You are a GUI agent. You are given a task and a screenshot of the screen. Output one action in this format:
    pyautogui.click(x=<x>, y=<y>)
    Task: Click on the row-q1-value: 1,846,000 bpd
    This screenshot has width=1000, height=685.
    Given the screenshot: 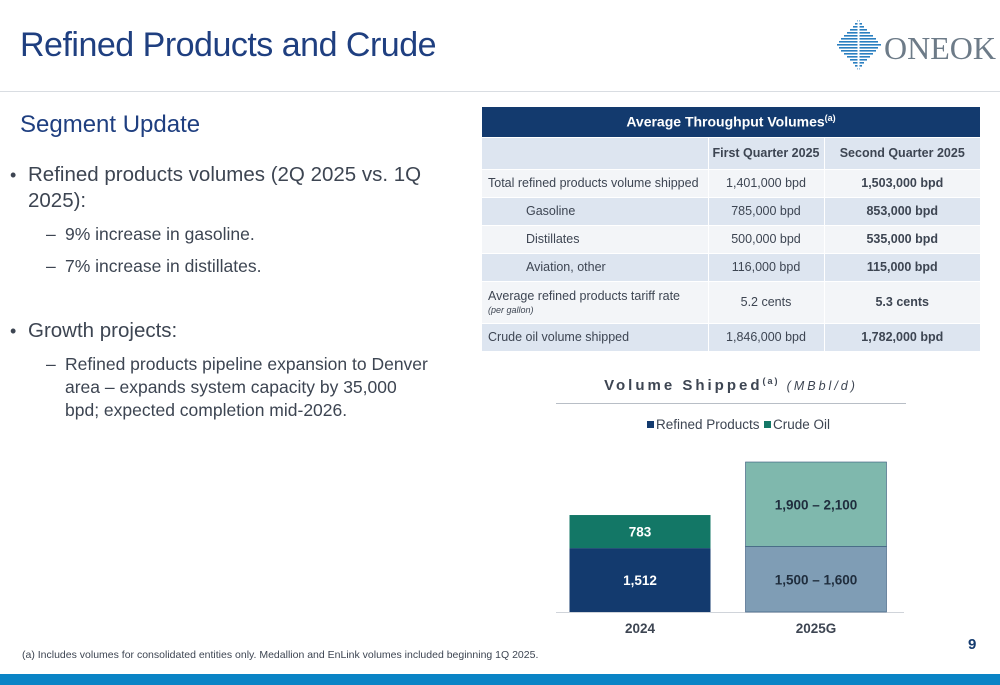 What is the action you would take?
    pyautogui.click(x=765, y=336)
    